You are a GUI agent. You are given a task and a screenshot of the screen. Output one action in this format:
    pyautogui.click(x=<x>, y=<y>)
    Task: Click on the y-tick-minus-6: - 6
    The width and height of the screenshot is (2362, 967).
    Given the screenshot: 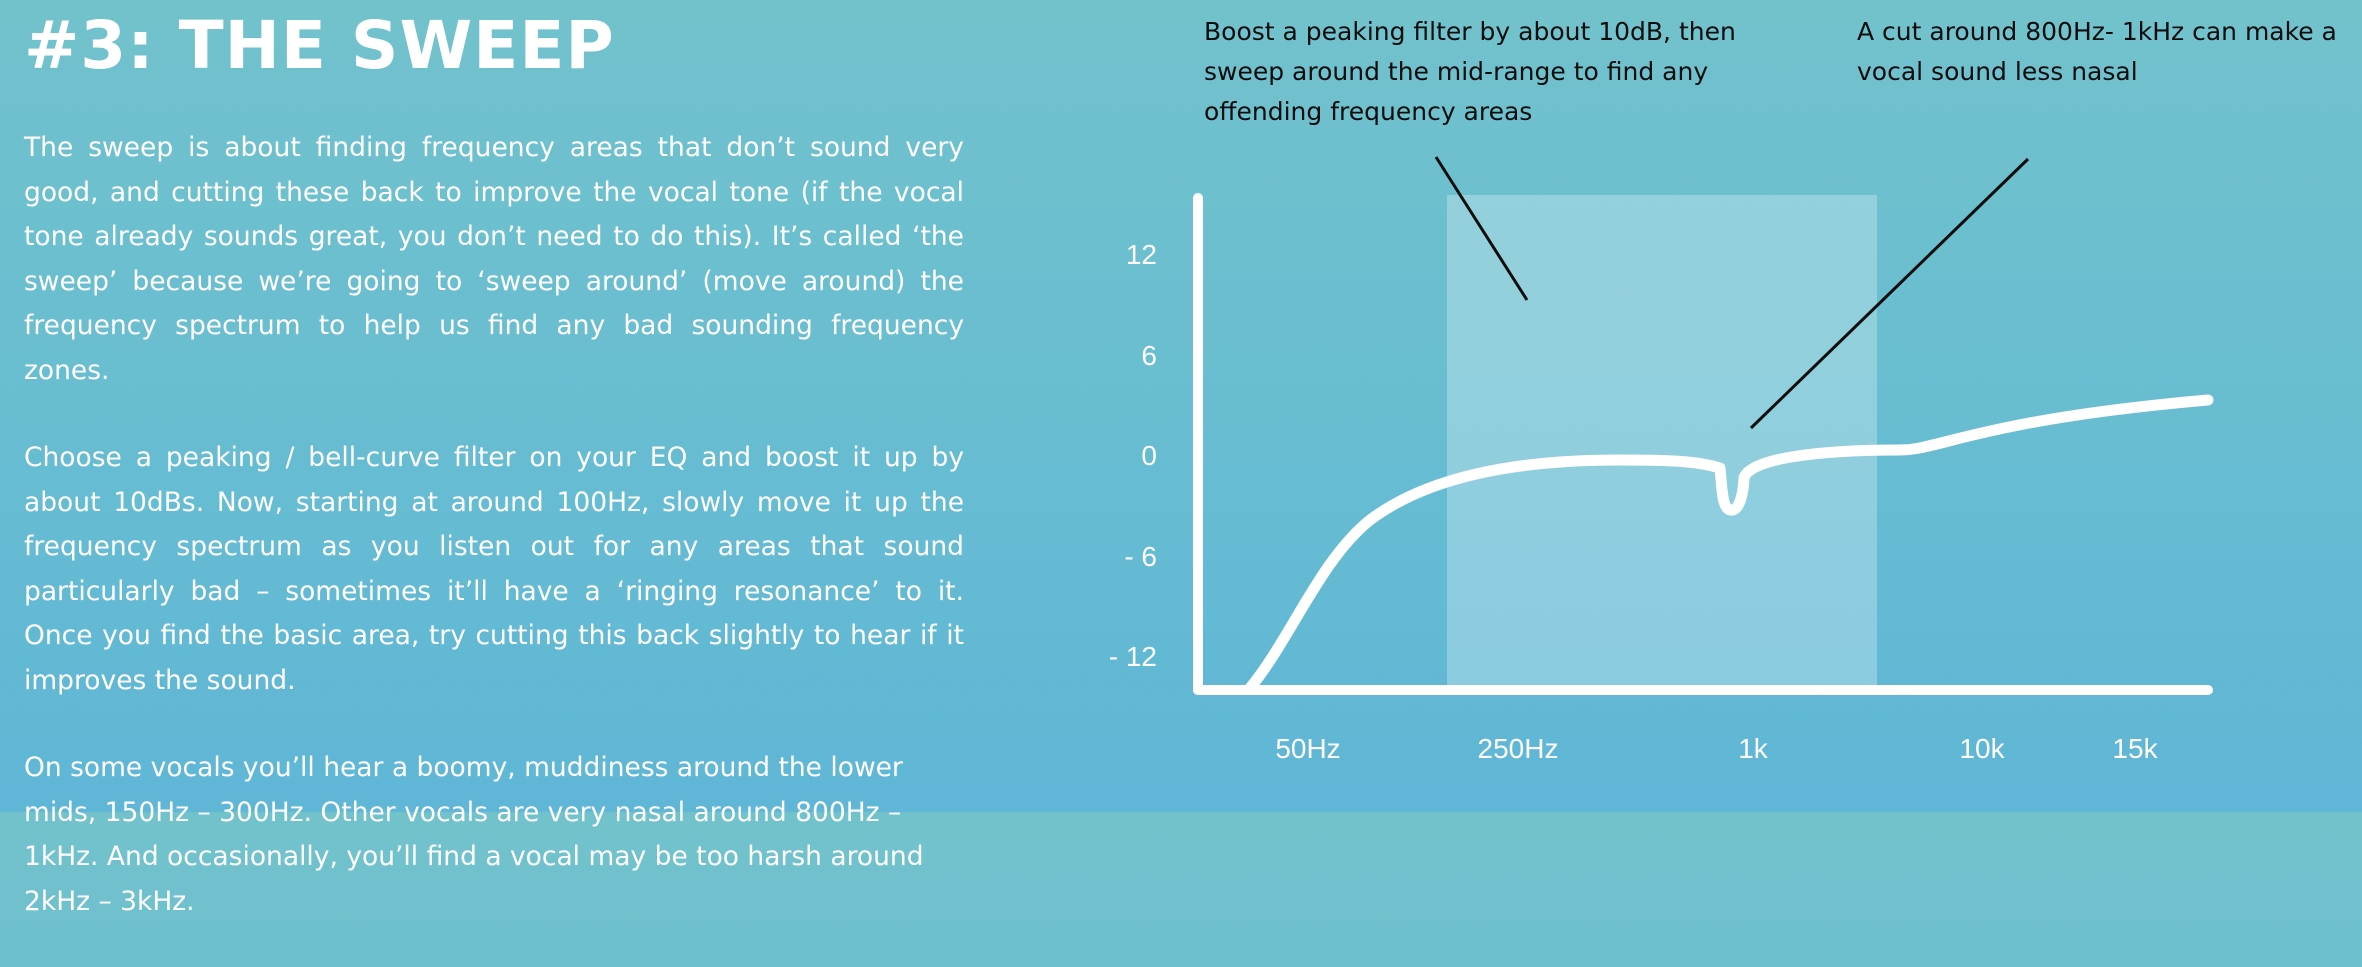 What is the action you would take?
    pyautogui.click(x=1140, y=556)
    